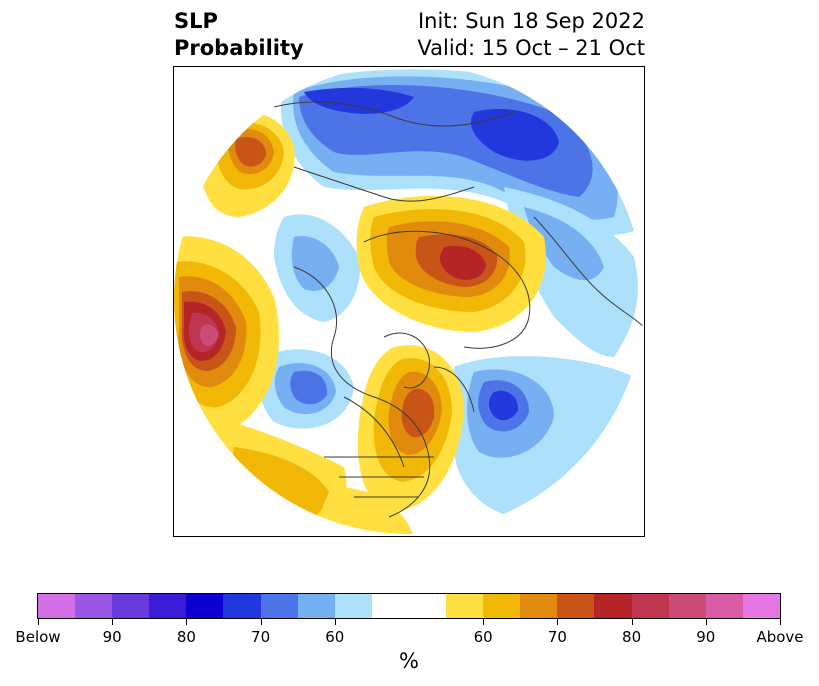 The height and width of the screenshot is (686, 819). What do you see at coordinates (531, 21) in the screenshot?
I see `init-date: Init: Sun 18 Sep 2022` at bounding box center [531, 21].